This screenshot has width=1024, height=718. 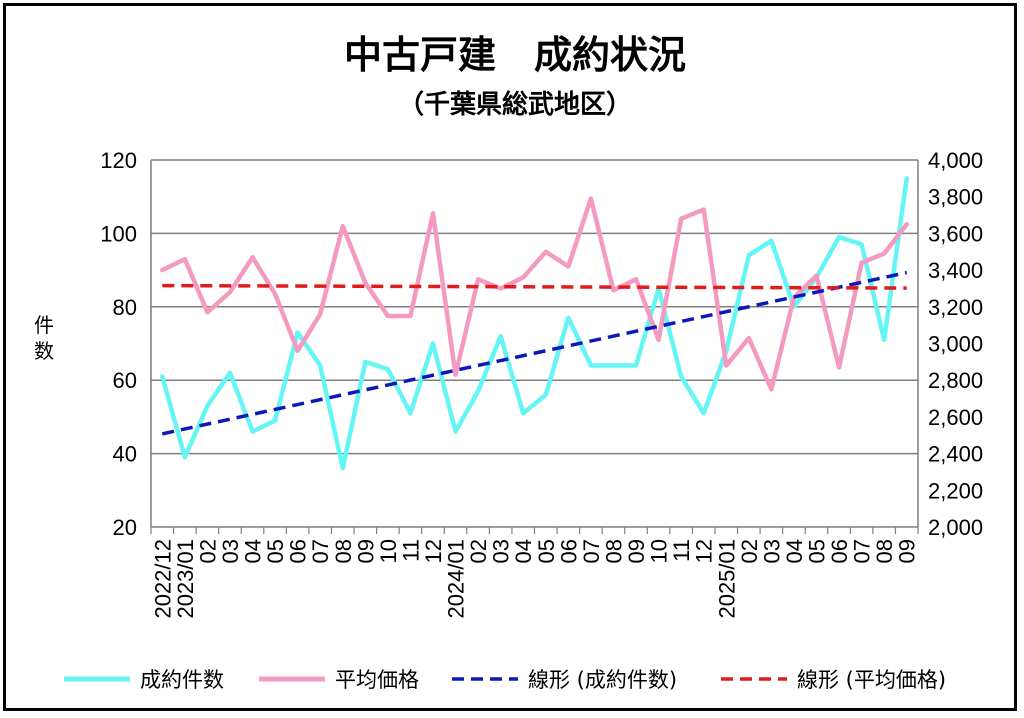 What do you see at coordinates (44, 351) in the screenshot?
I see `y-axis-label-char: 数` at bounding box center [44, 351].